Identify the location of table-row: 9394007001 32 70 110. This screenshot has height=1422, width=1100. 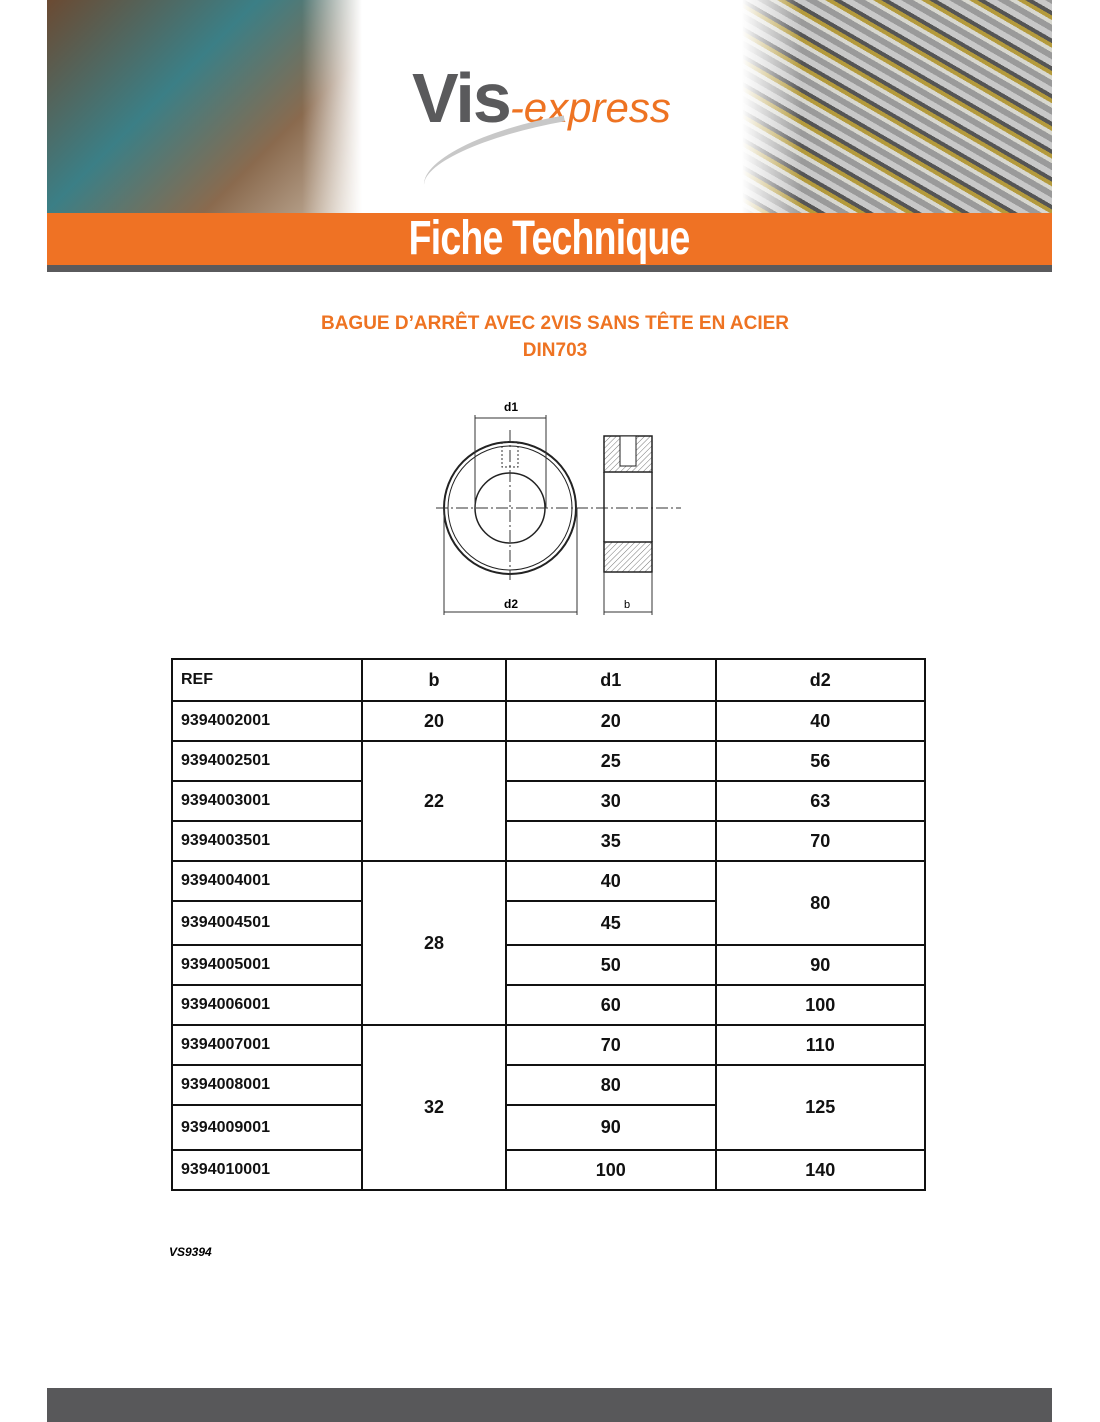
(548, 1107).